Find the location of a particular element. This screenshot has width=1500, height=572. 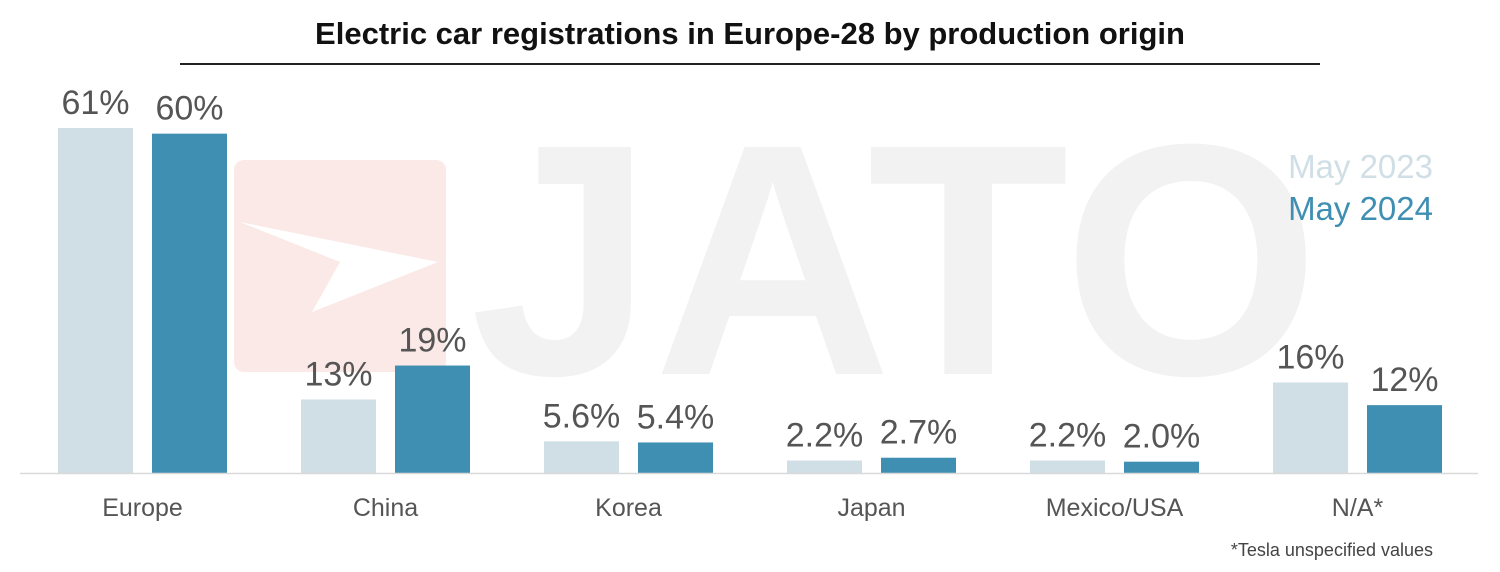

value-label-n-a-may-2023: 16% is located at coordinates (1310, 358).